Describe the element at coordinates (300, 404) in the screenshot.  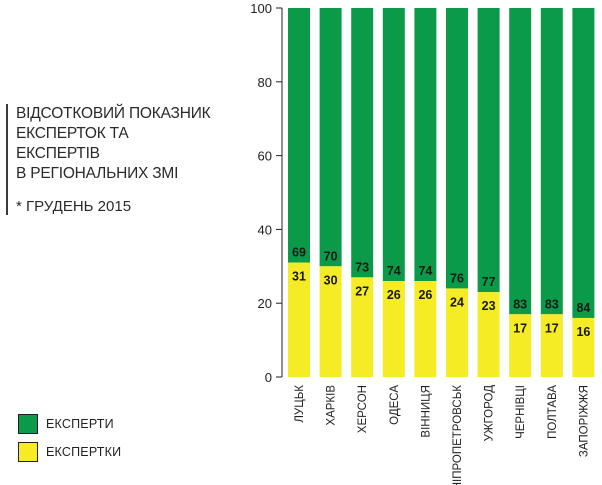
I see `x-tick-label: ЛУЦЬК` at that location.